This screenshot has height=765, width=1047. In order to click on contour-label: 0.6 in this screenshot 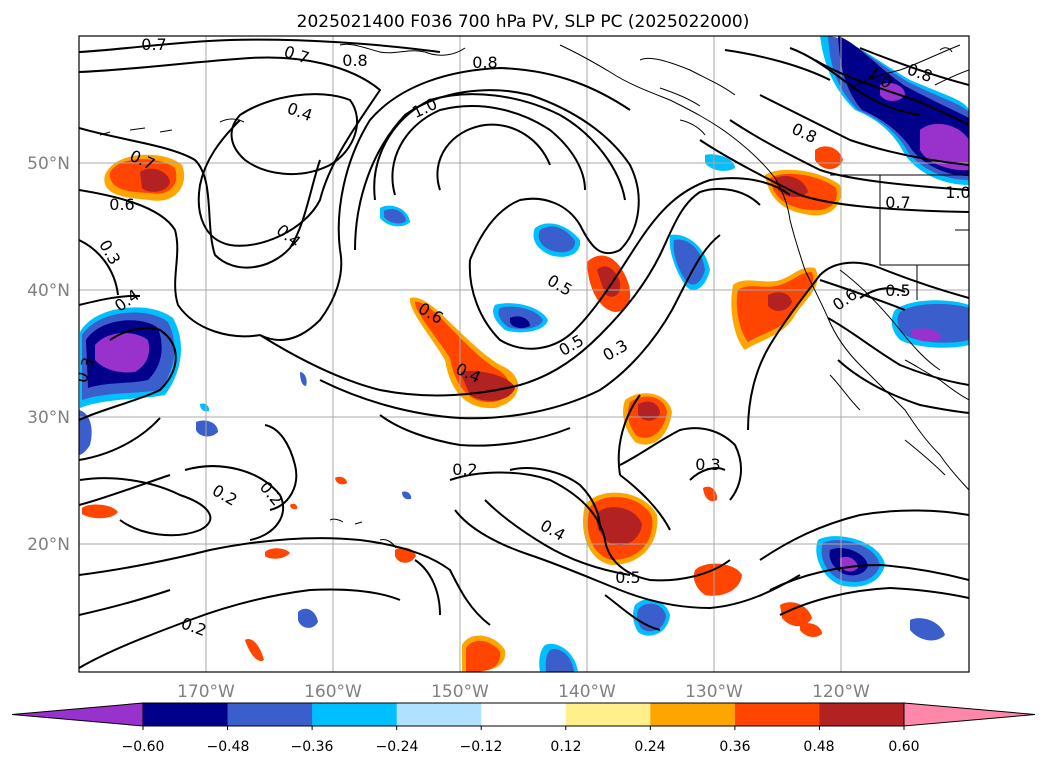, I will do `click(121, 204)`.